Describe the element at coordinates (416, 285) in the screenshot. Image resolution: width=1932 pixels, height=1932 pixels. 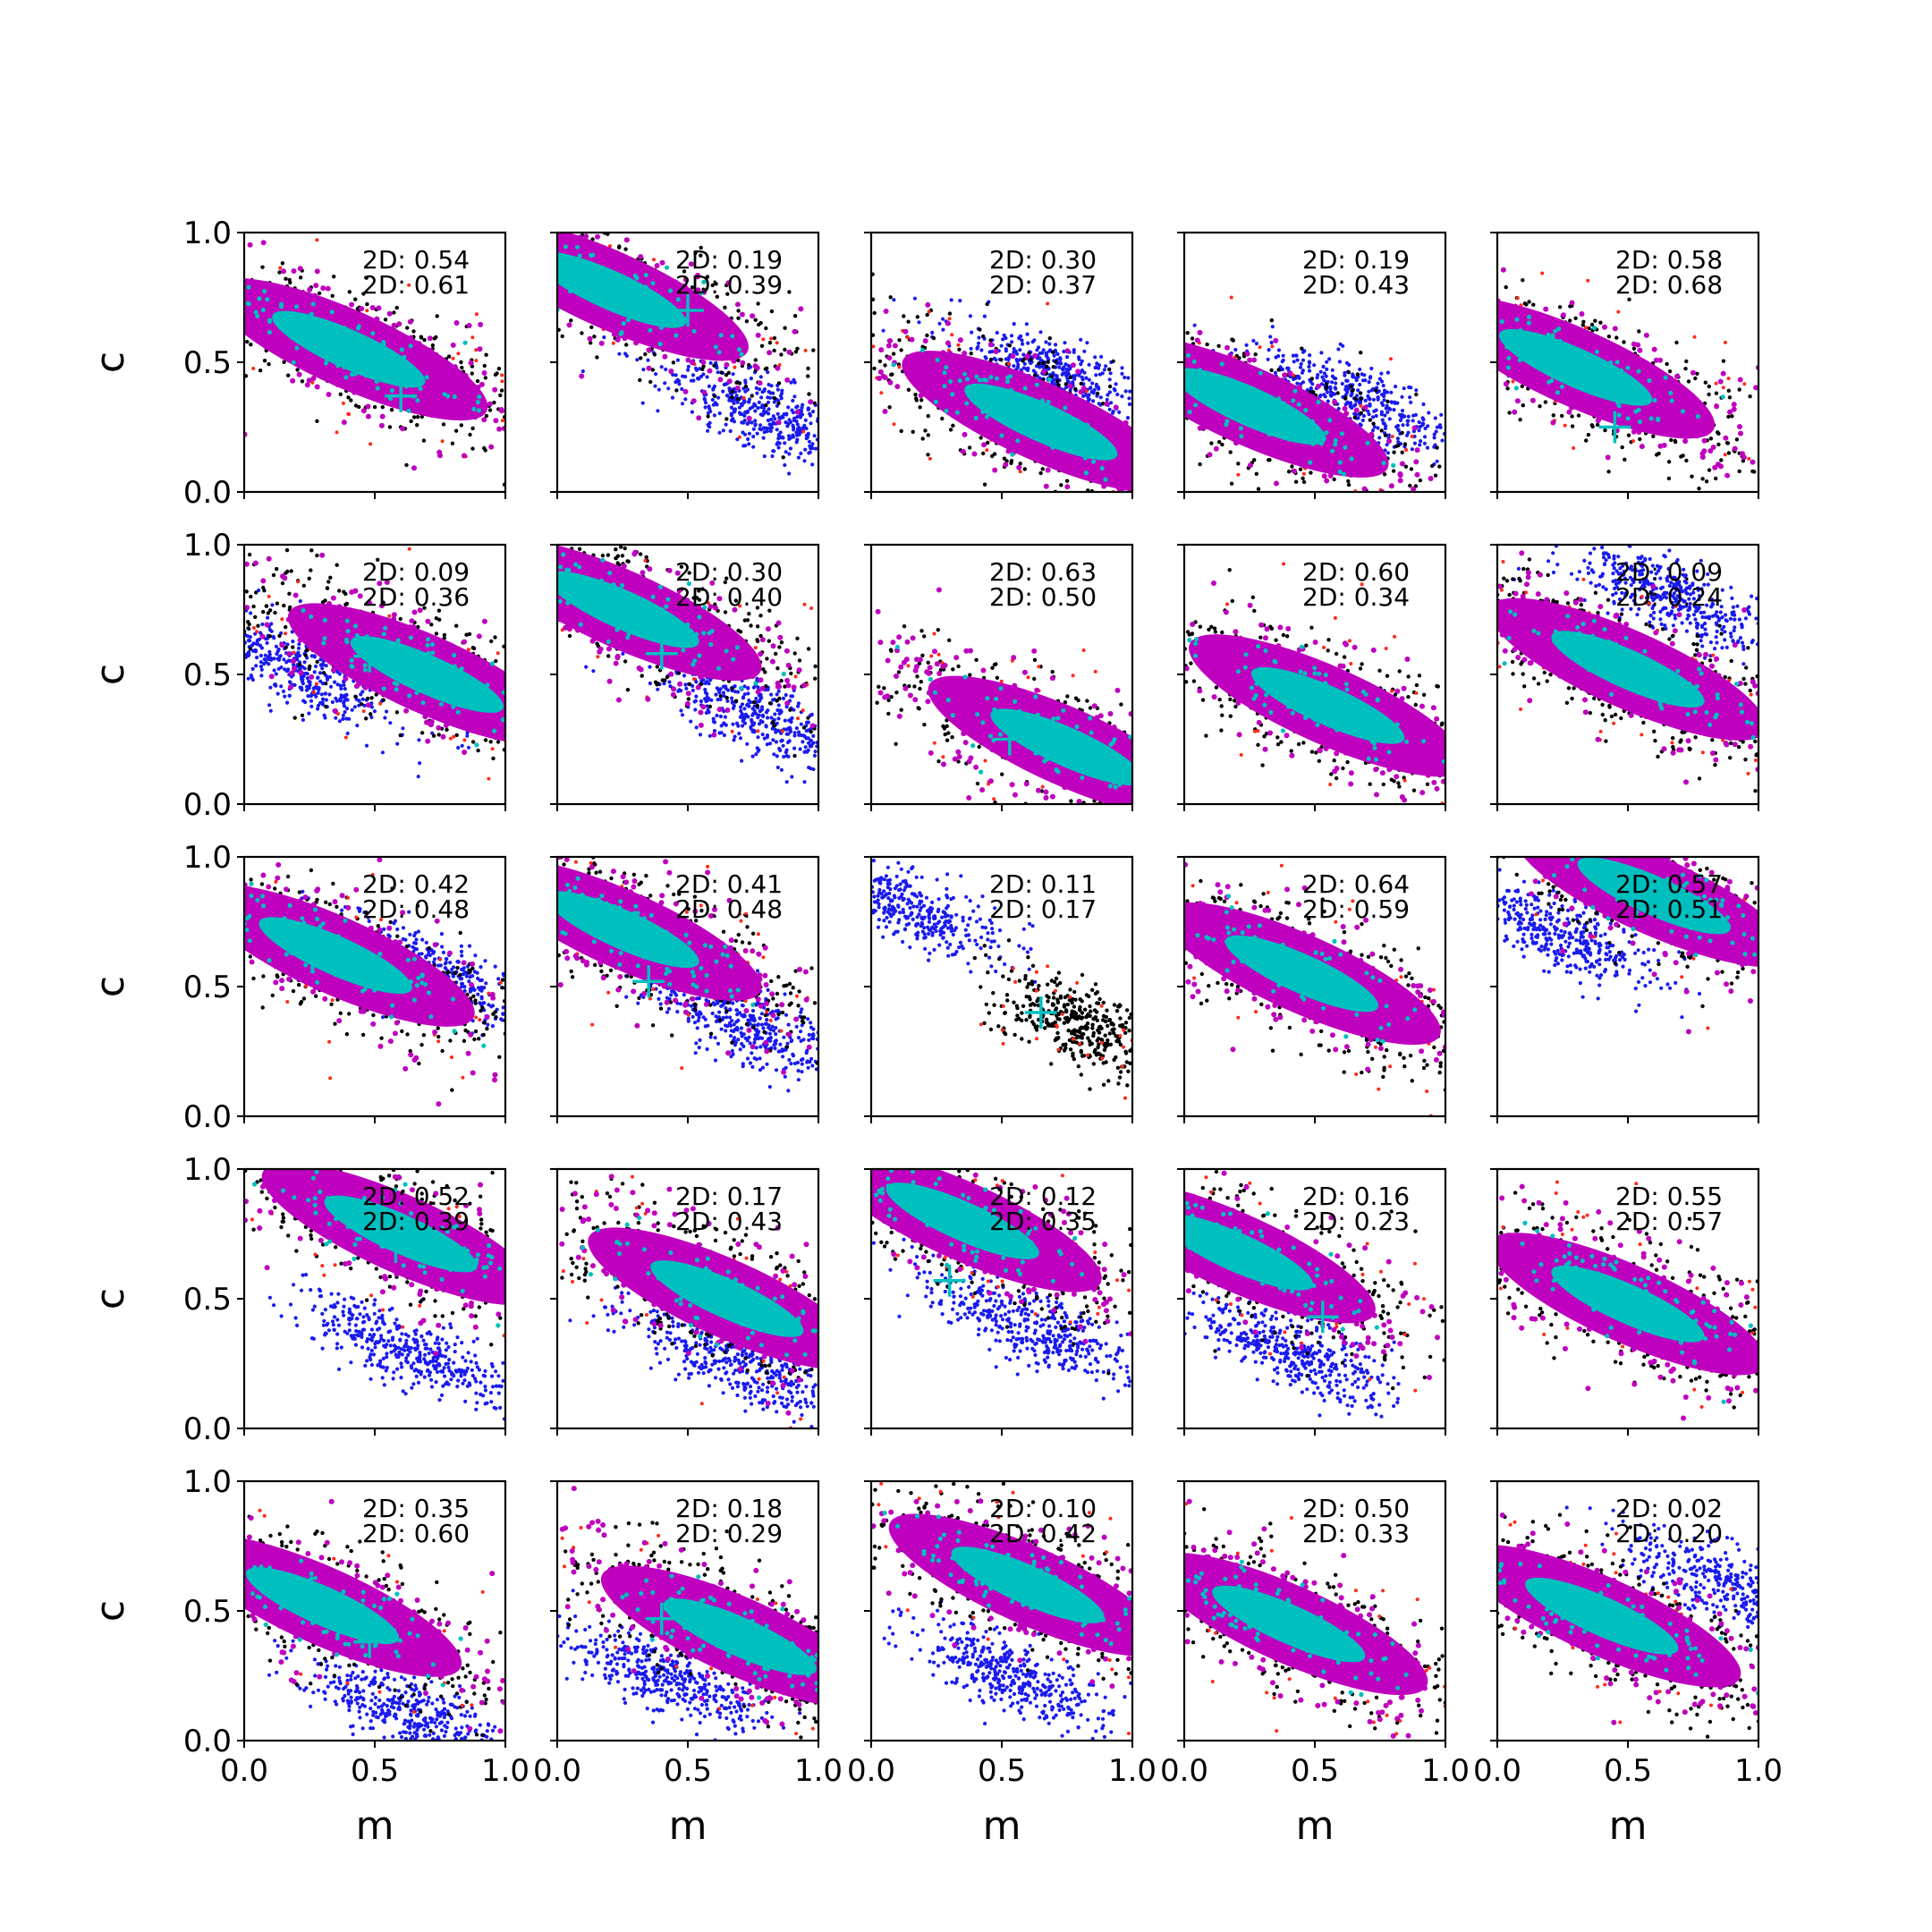
I see `panel-annotation: 2D: 0.61` at that location.